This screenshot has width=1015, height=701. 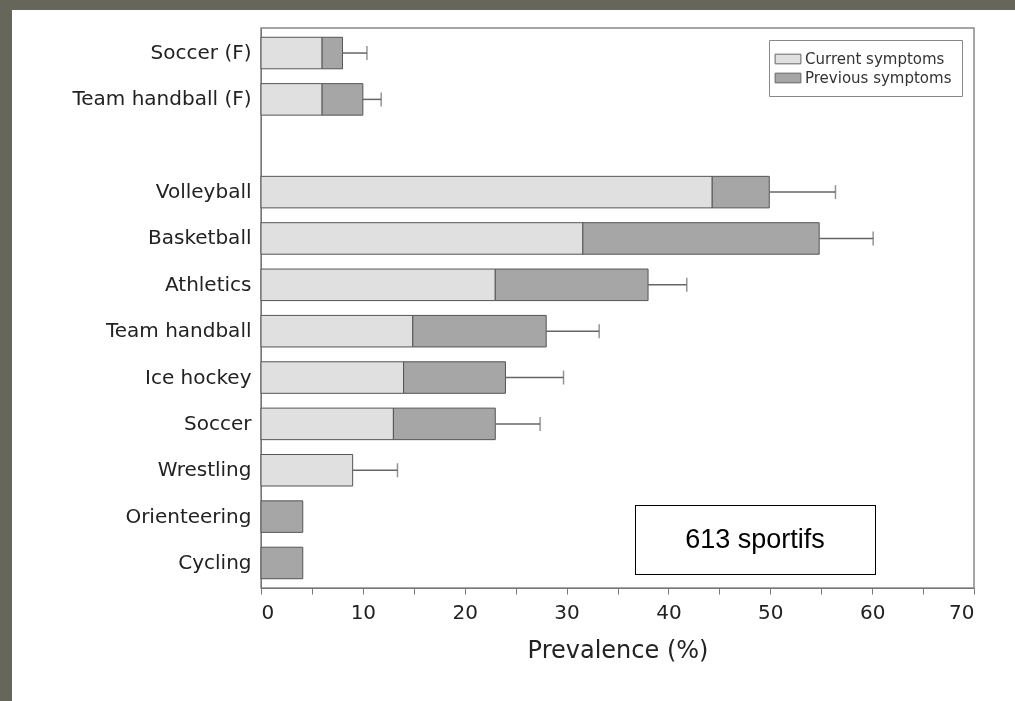 What do you see at coordinates (669, 611) in the screenshot?
I see `x-tick-label: 40` at bounding box center [669, 611].